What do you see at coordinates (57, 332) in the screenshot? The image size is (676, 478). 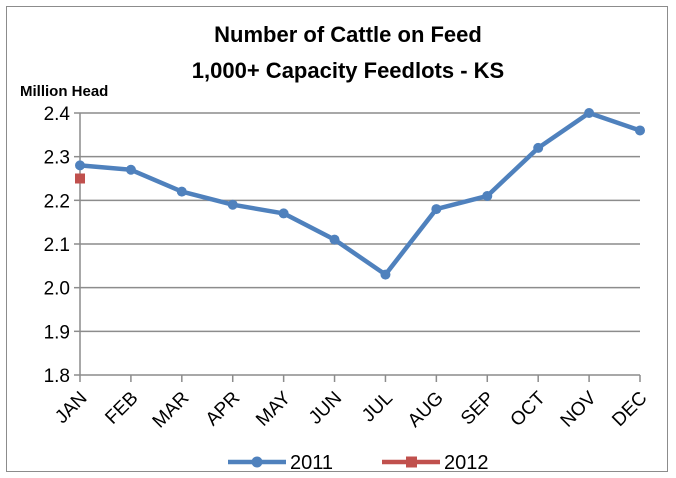 I see `y-tick-label: 1.9` at bounding box center [57, 332].